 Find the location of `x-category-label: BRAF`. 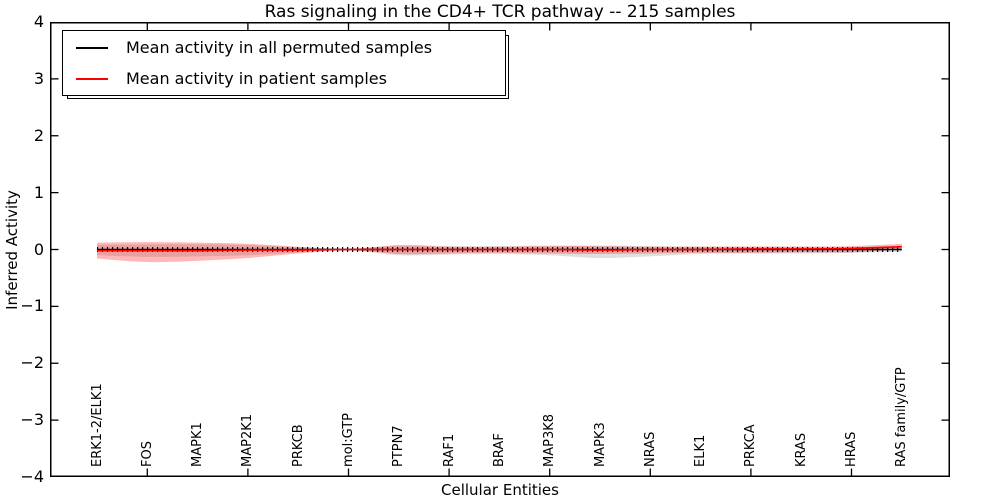

x-category-label: BRAF is located at coordinates (499, 450).